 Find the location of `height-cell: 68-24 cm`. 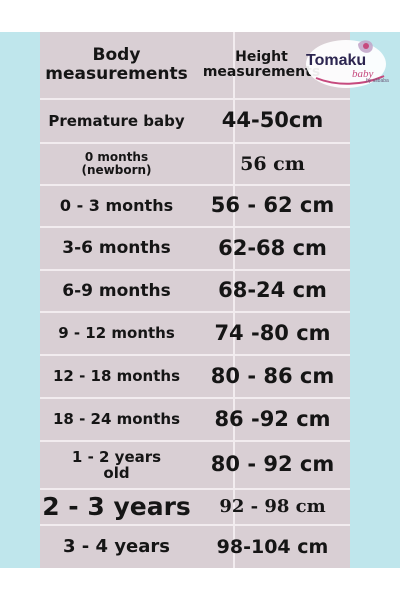

height-cell: 68-24 cm is located at coordinates (272, 290).